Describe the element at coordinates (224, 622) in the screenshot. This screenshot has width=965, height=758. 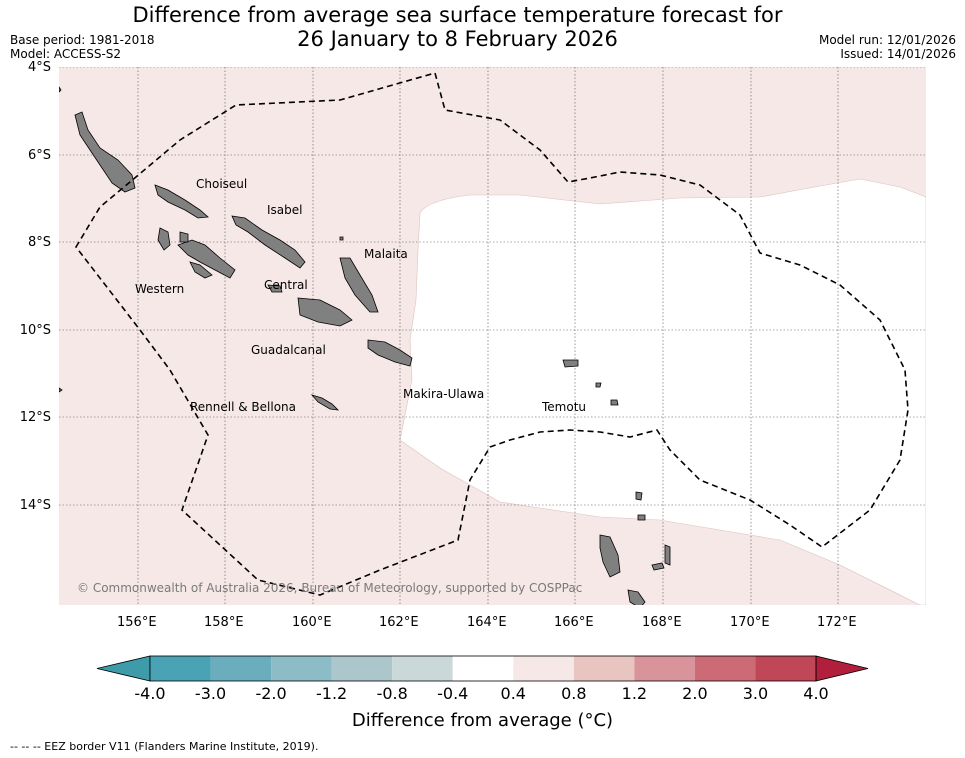
I see `lon-label-158e: 158°E` at that location.